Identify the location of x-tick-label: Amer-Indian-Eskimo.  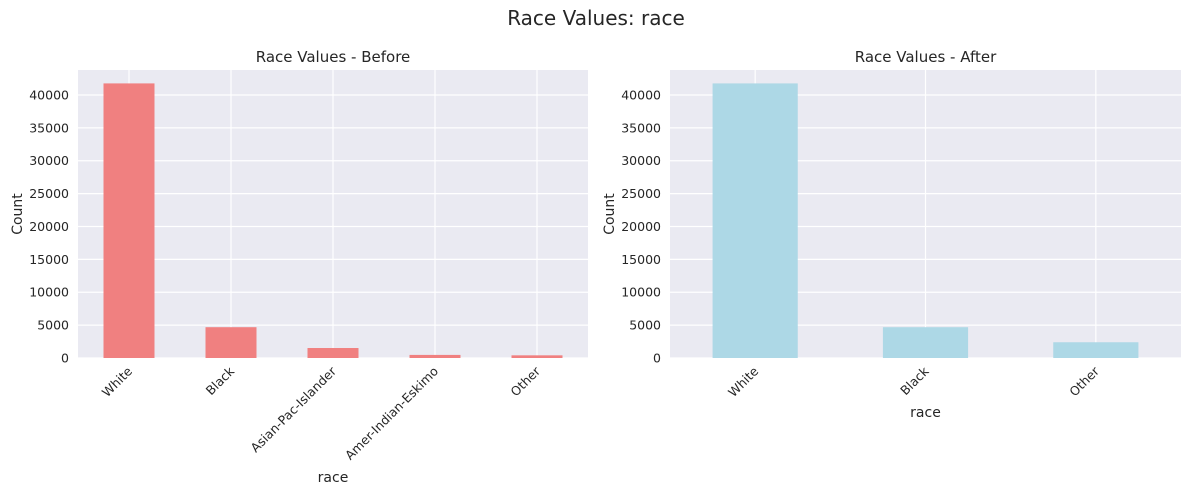
(391, 413).